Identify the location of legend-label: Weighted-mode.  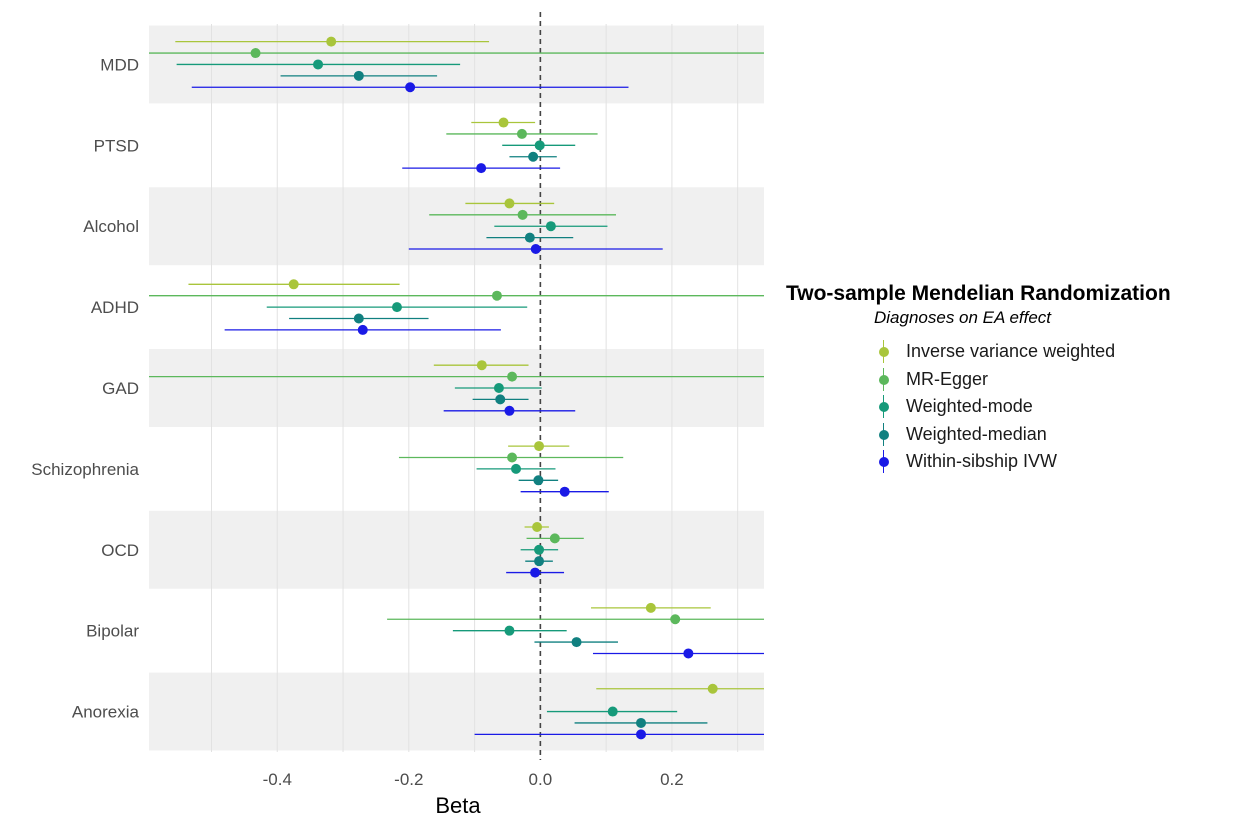
(969, 406).